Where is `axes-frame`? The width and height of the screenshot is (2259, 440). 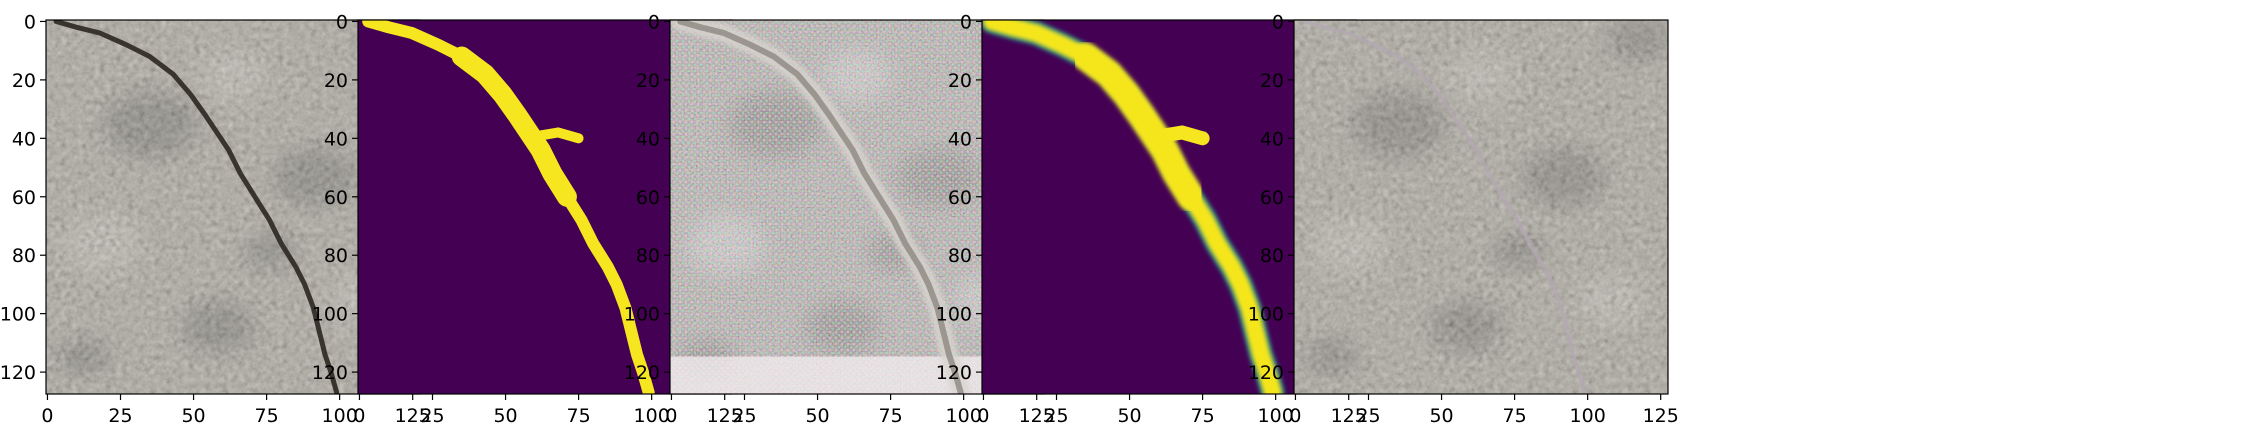
axes-frame is located at coordinates (1481, 207).